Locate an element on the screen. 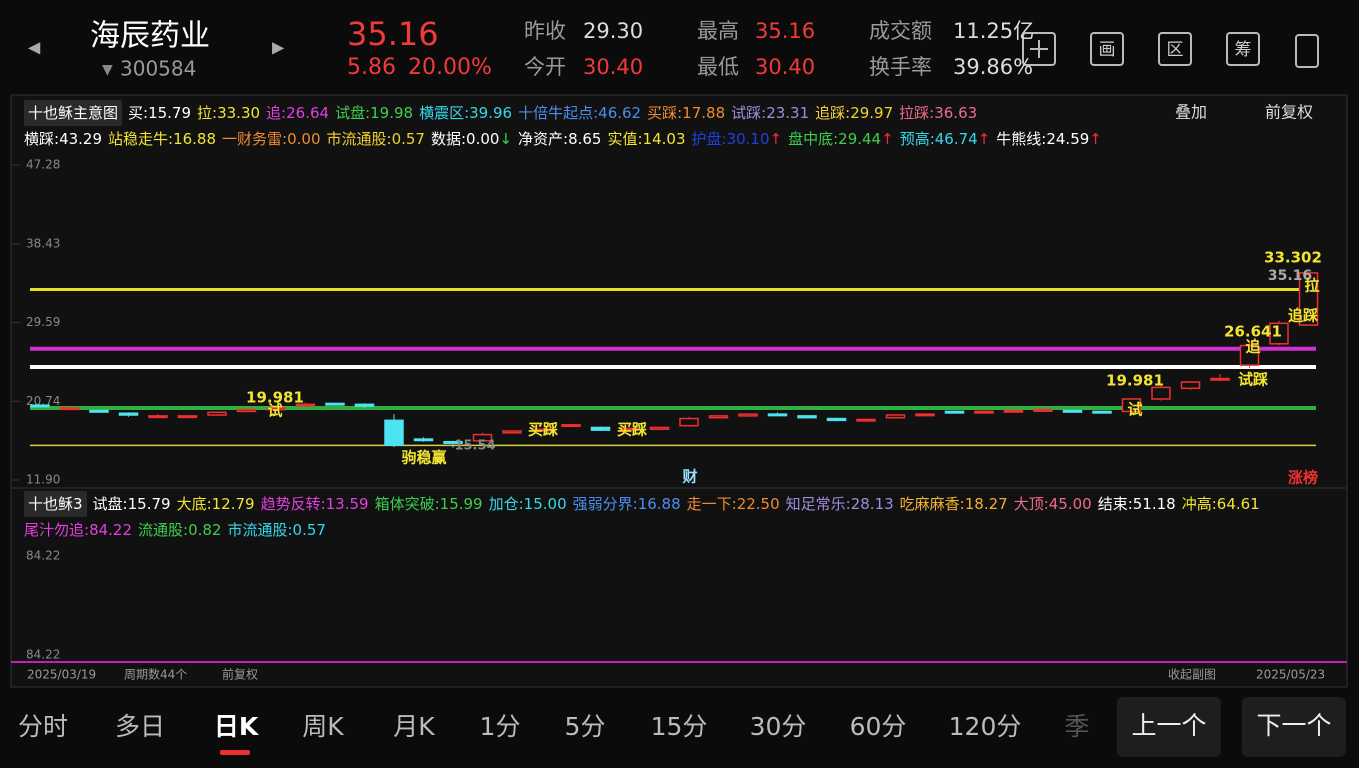 Image resolution: width=1359 pixels, height=768 pixels. nav-button: 上一个 is located at coordinates (1168, 725).